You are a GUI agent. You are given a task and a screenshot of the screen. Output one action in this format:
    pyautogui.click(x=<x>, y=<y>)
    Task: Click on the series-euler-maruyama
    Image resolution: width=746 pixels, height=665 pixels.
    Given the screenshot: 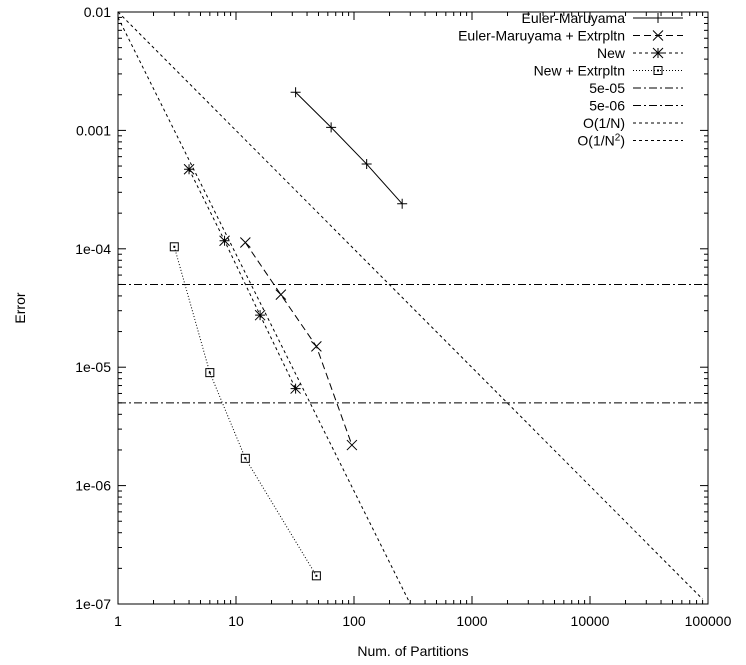 What is the action you would take?
    pyautogui.click(x=349, y=148)
    